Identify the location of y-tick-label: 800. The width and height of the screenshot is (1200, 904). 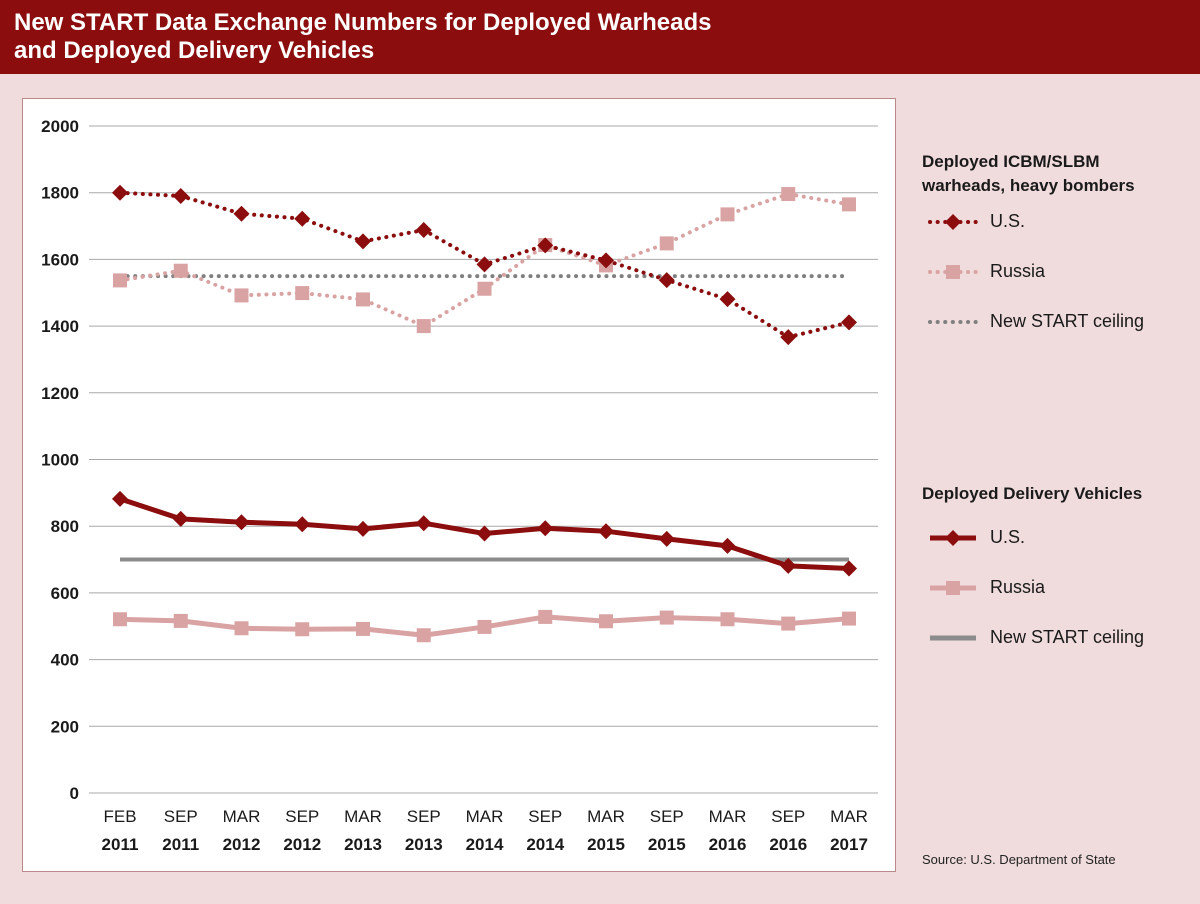
(65, 526).